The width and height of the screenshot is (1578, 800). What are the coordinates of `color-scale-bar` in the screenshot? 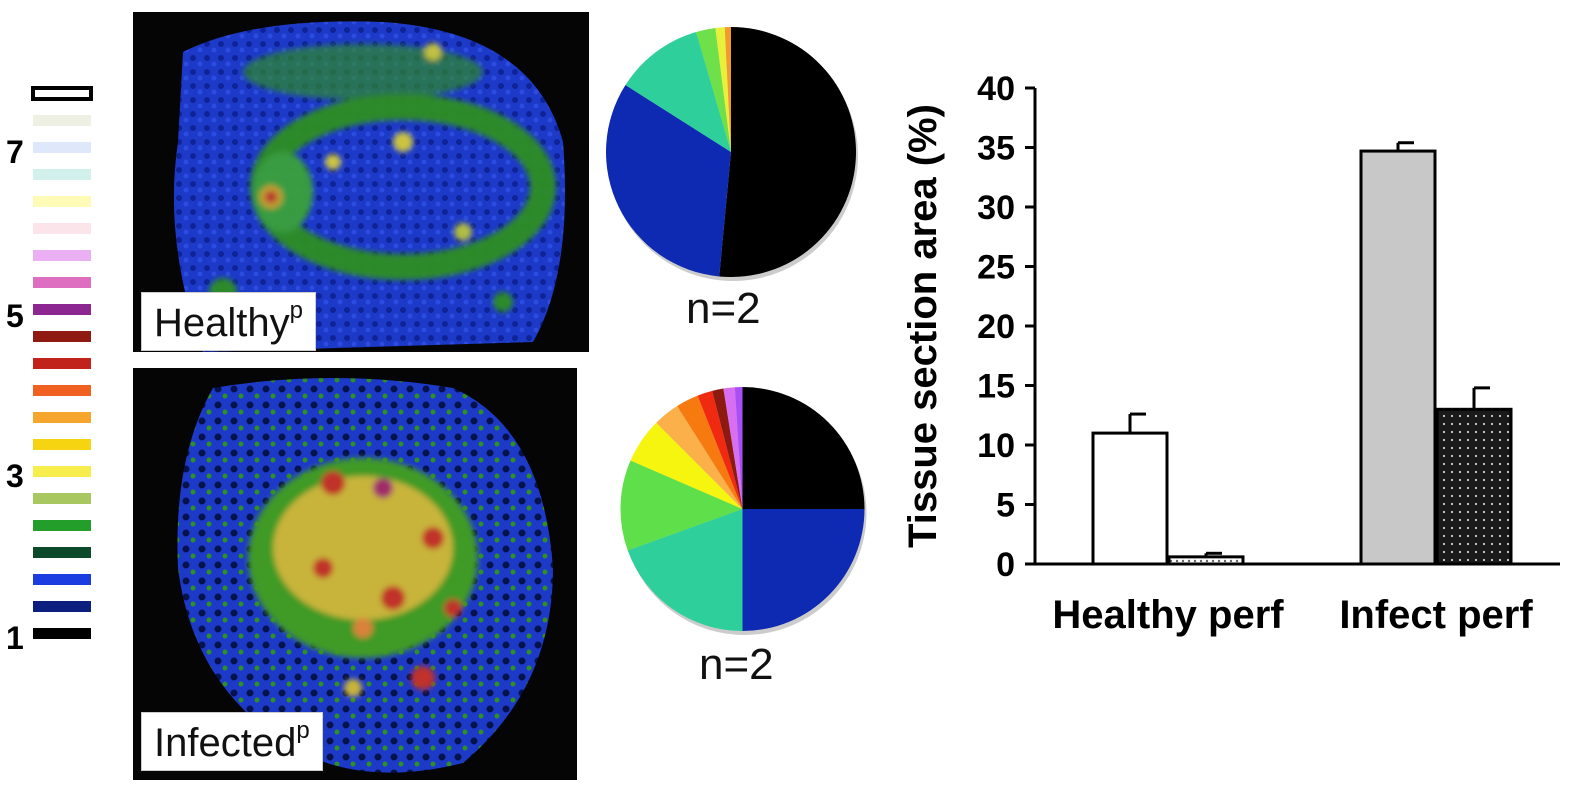 It's located at (62, 362).